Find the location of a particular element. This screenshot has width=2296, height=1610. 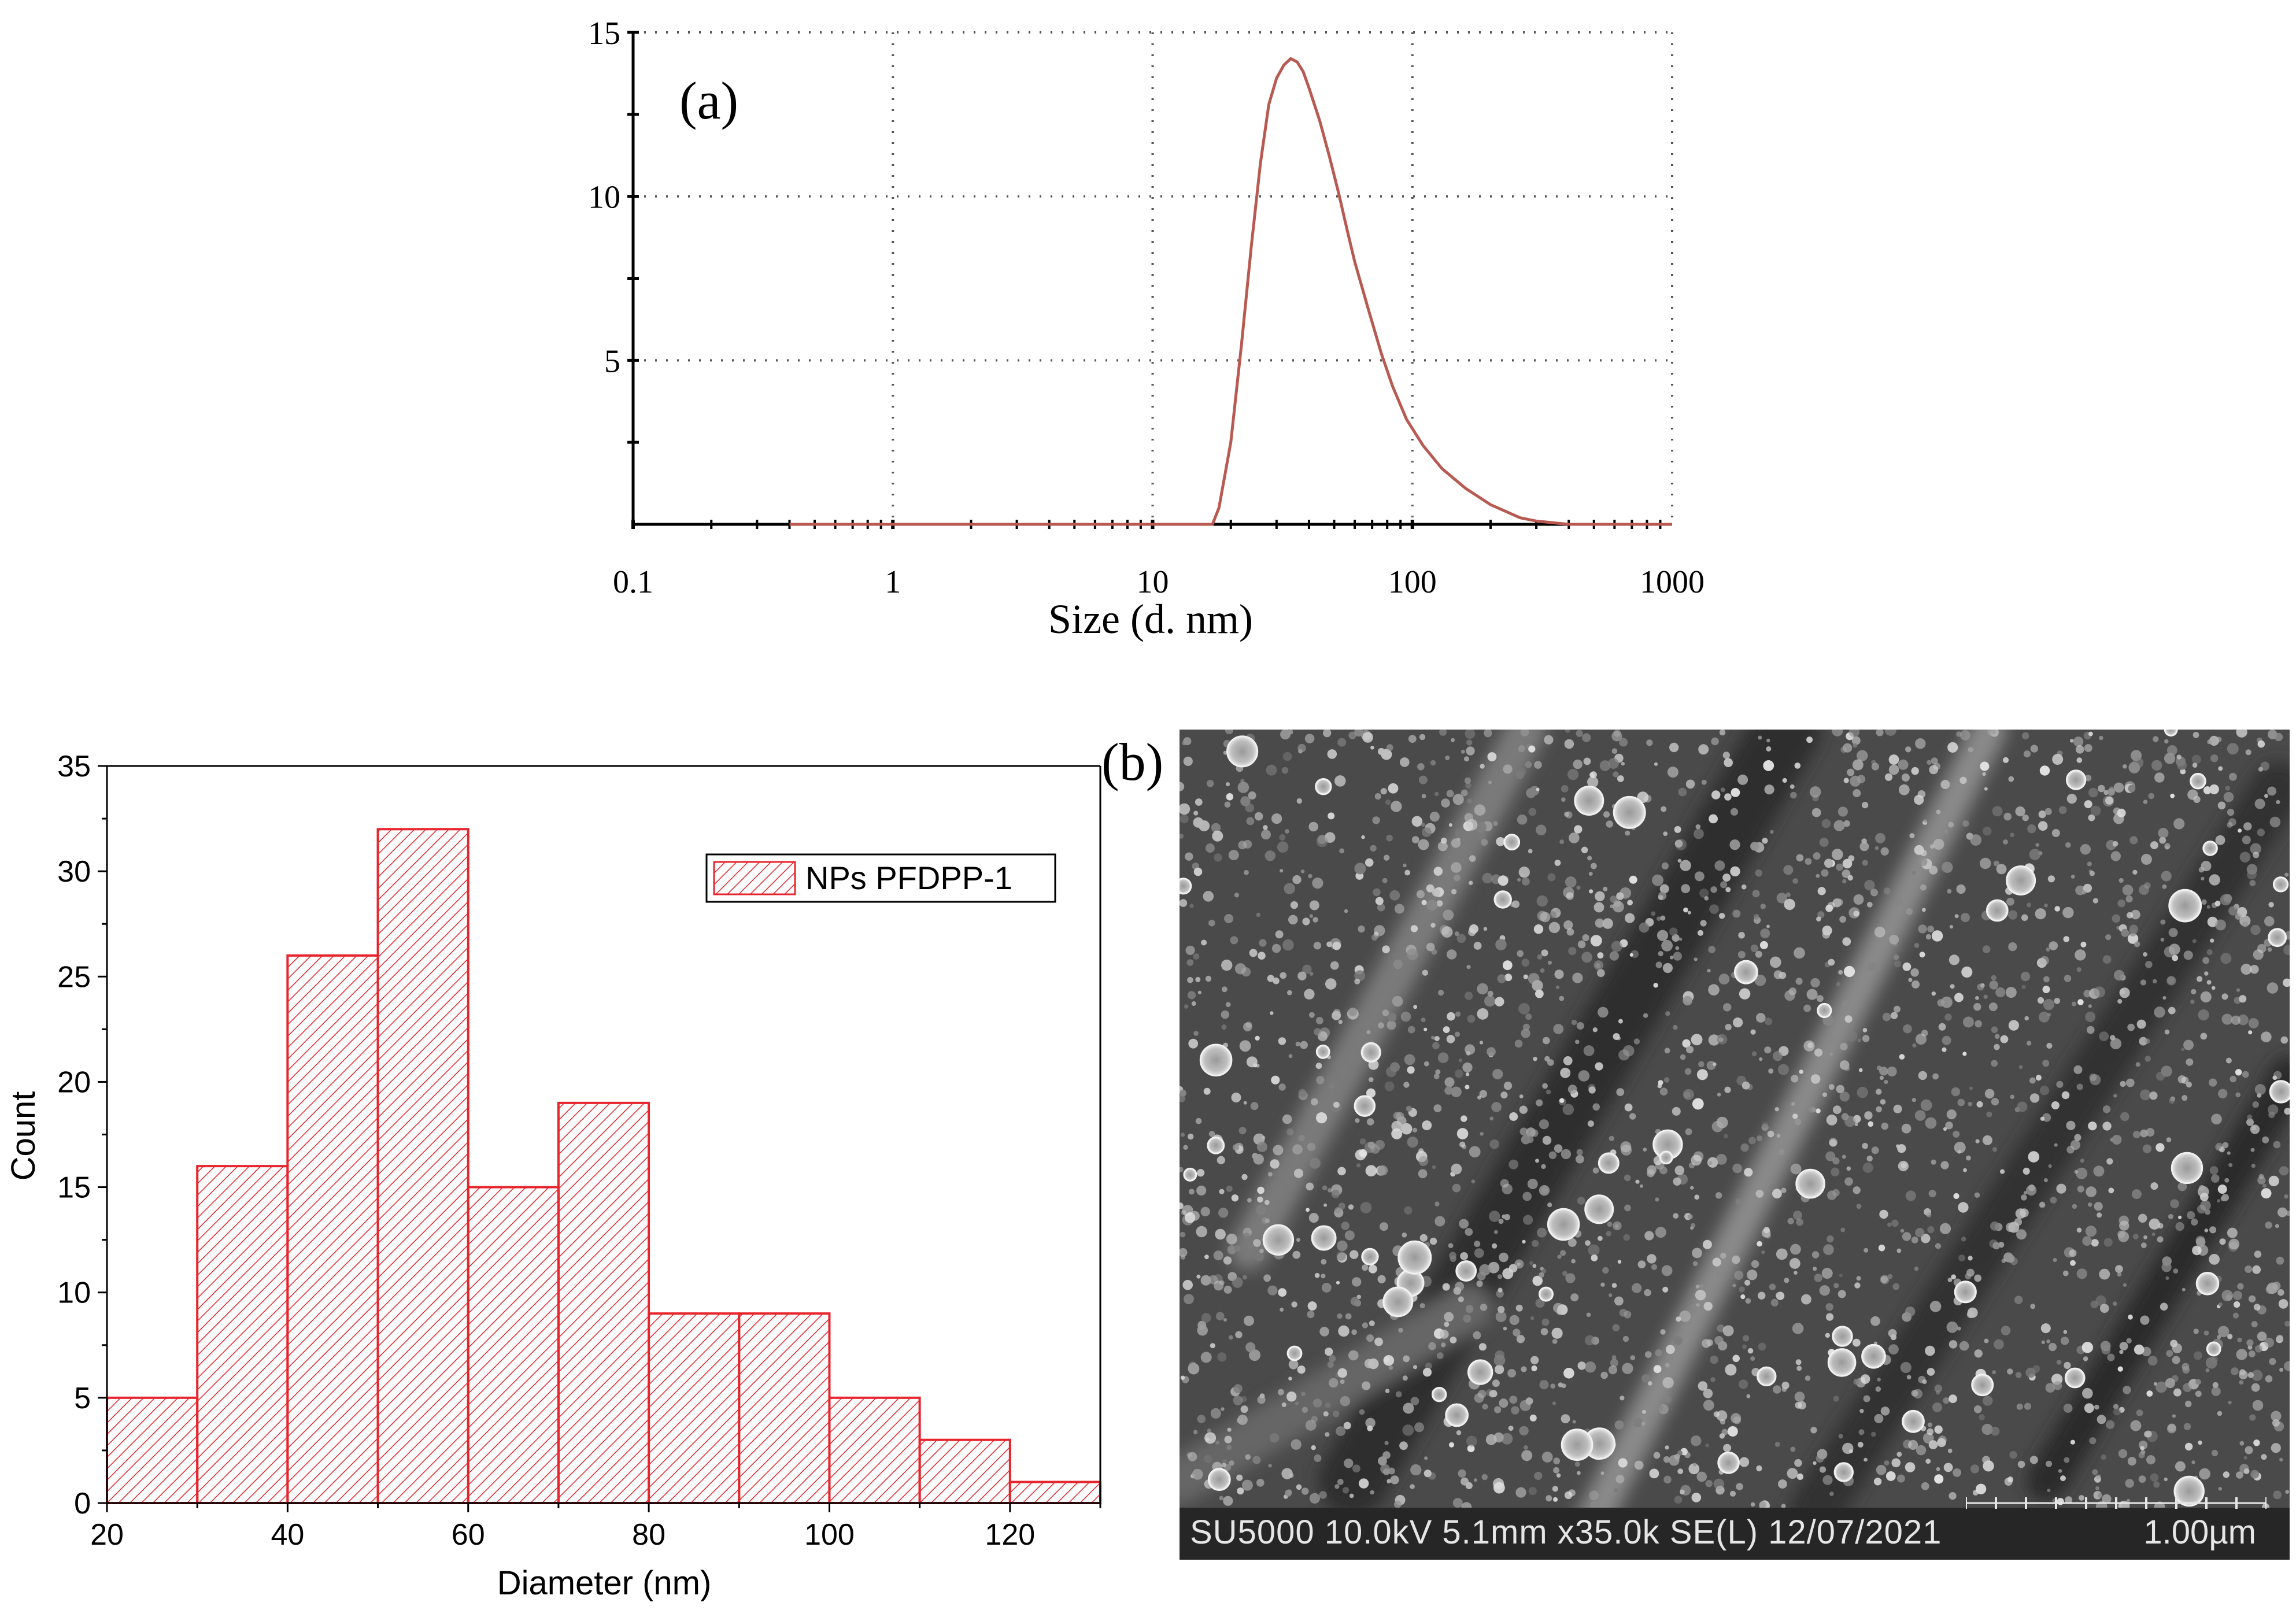

histogram-bar is located at coordinates (242, 1334).